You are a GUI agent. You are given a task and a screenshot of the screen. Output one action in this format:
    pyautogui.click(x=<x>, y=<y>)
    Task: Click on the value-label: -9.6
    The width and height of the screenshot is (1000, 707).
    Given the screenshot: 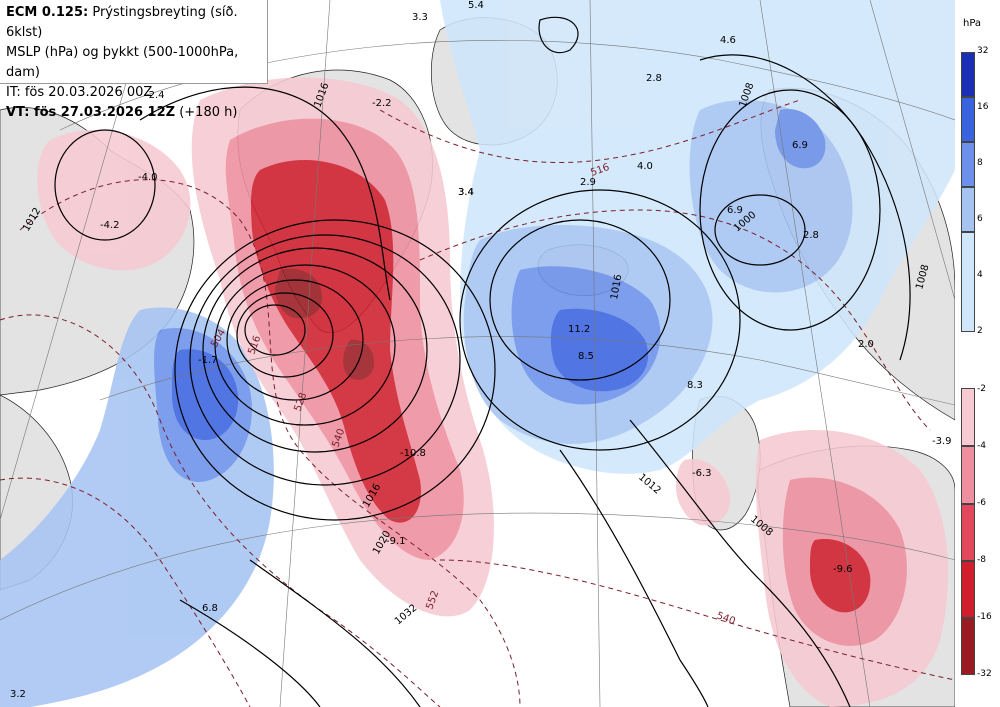 What is the action you would take?
    pyautogui.click(x=843, y=569)
    